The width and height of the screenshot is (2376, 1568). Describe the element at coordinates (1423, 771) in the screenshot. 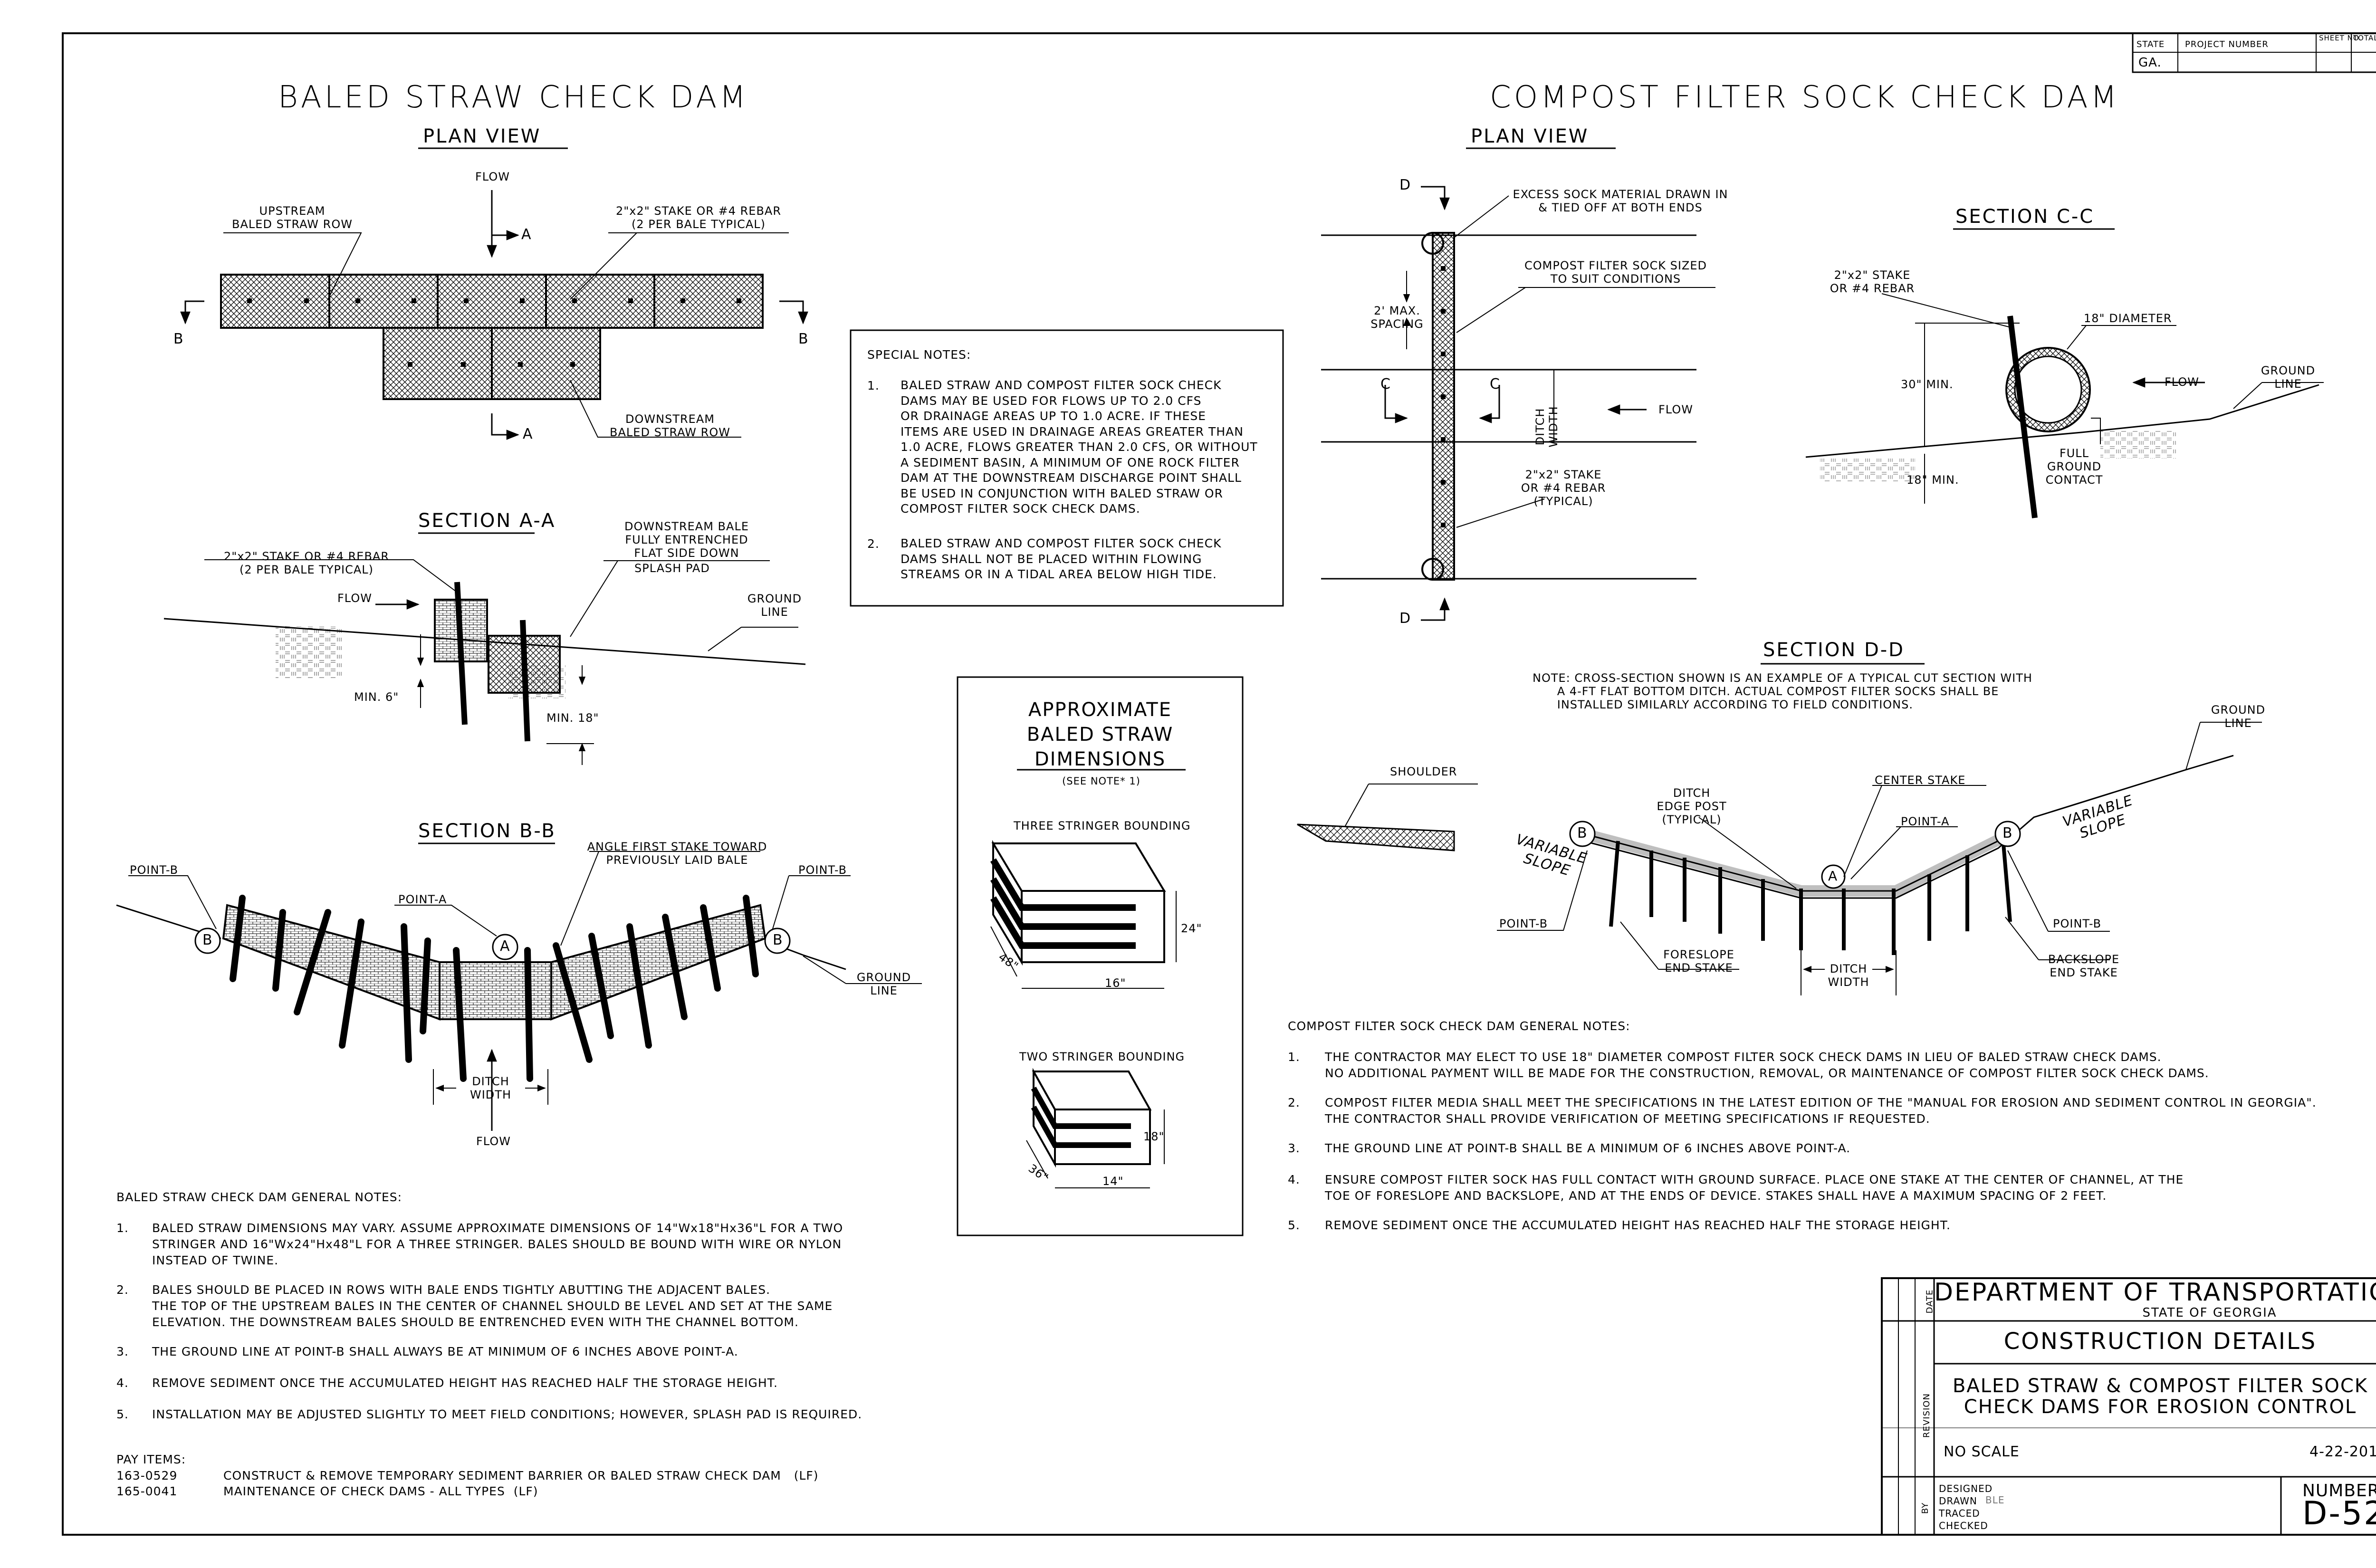

I see `dd-shoulder-label: SHOULDER` at that location.